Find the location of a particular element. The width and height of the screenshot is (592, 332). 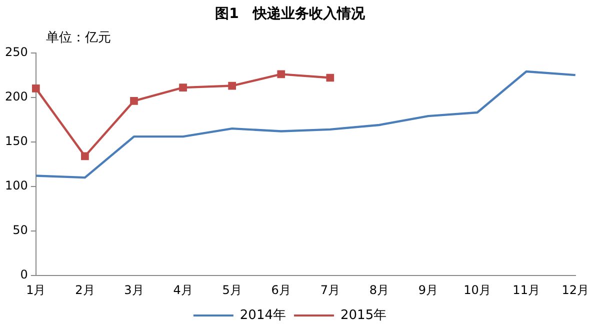

x-tick-label: 2月 is located at coordinates (85, 289).